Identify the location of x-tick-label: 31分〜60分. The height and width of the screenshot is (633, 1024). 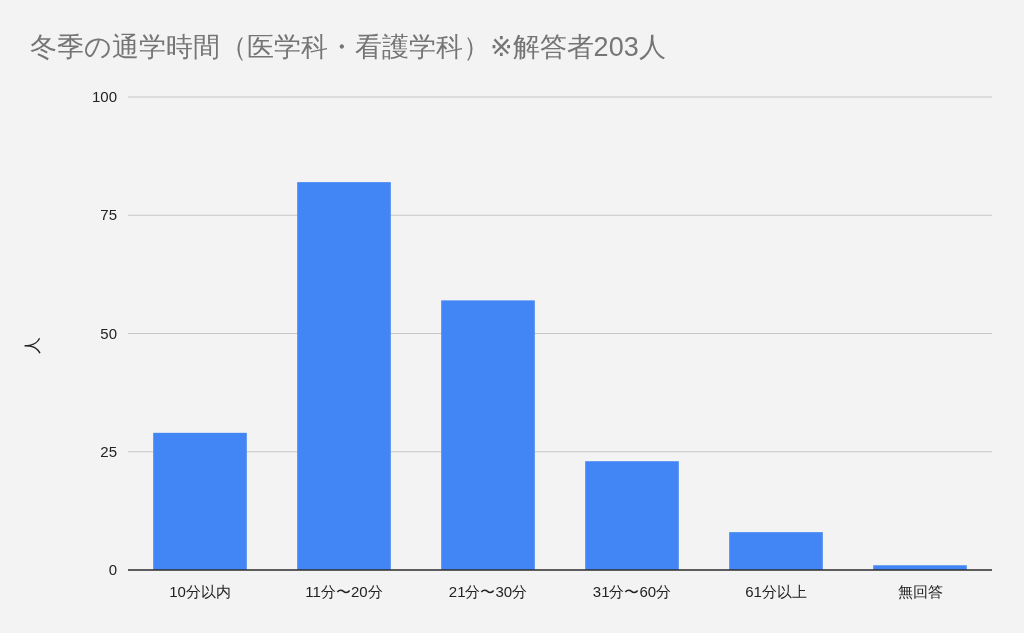
(632, 591).